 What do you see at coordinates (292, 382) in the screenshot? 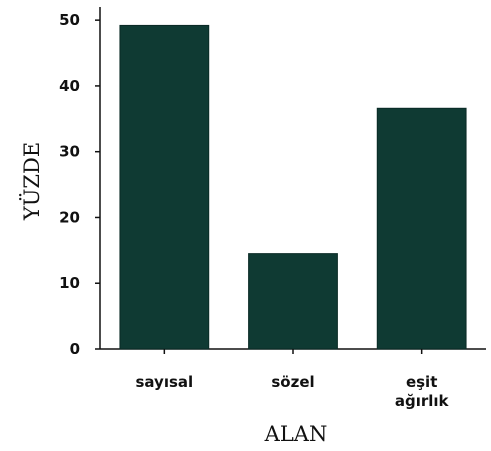
I see `x-tick-label: sözel` at bounding box center [292, 382].